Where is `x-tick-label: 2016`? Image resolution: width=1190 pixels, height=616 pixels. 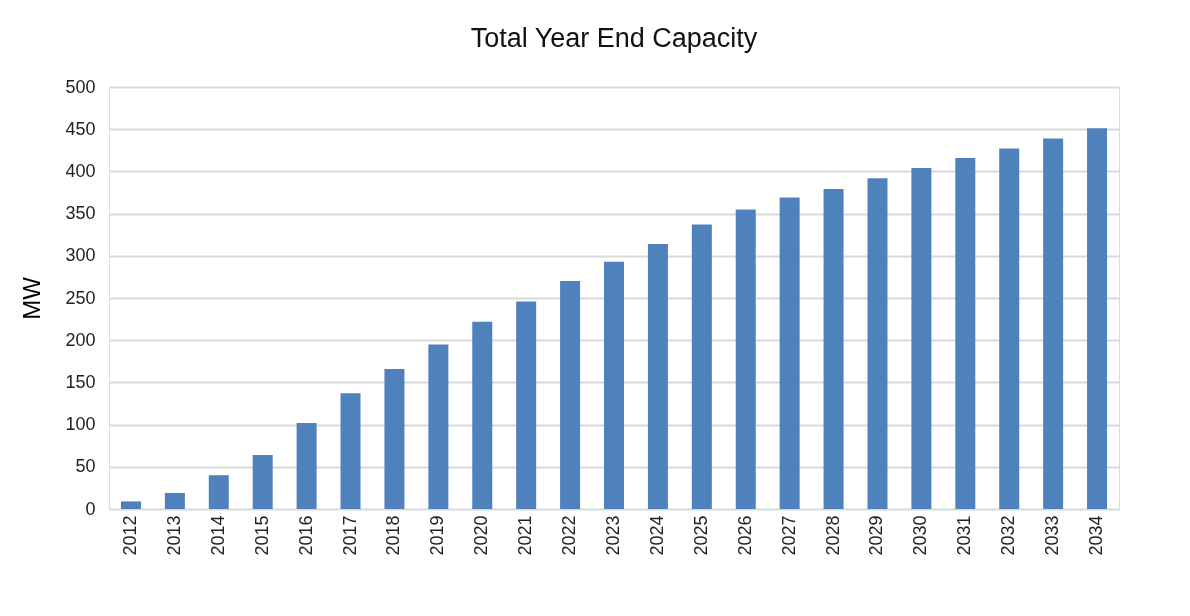 x-tick-label: 2016 is located at coordinates (305, 535).